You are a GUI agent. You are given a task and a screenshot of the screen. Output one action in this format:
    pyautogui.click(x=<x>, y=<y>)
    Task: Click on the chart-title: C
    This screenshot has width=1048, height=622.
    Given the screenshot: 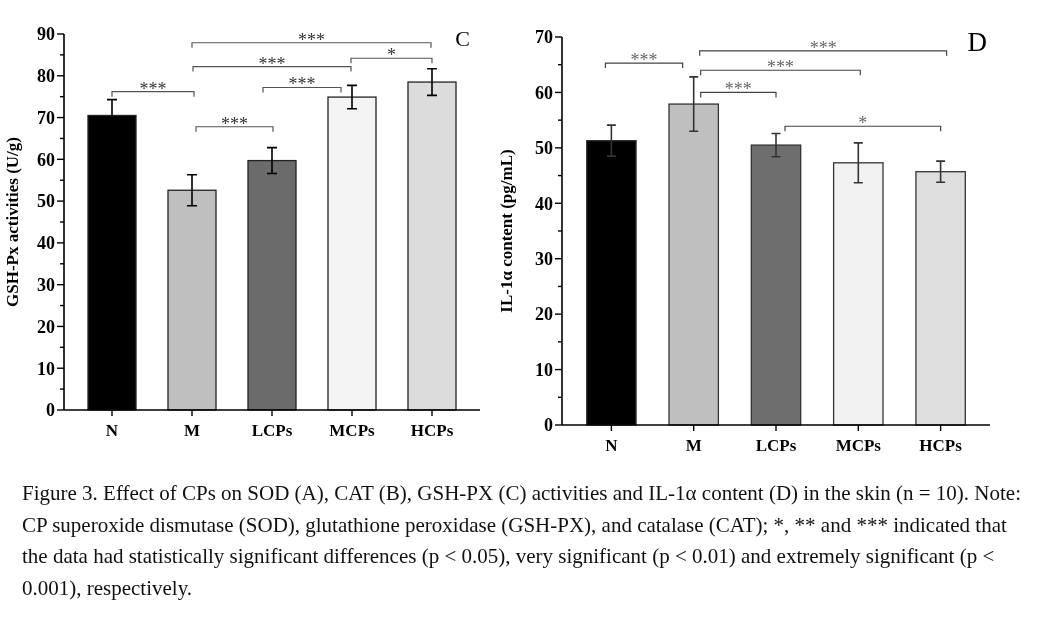 What is the action you would take?
    pyautogui.click(x=462, y=38)
    